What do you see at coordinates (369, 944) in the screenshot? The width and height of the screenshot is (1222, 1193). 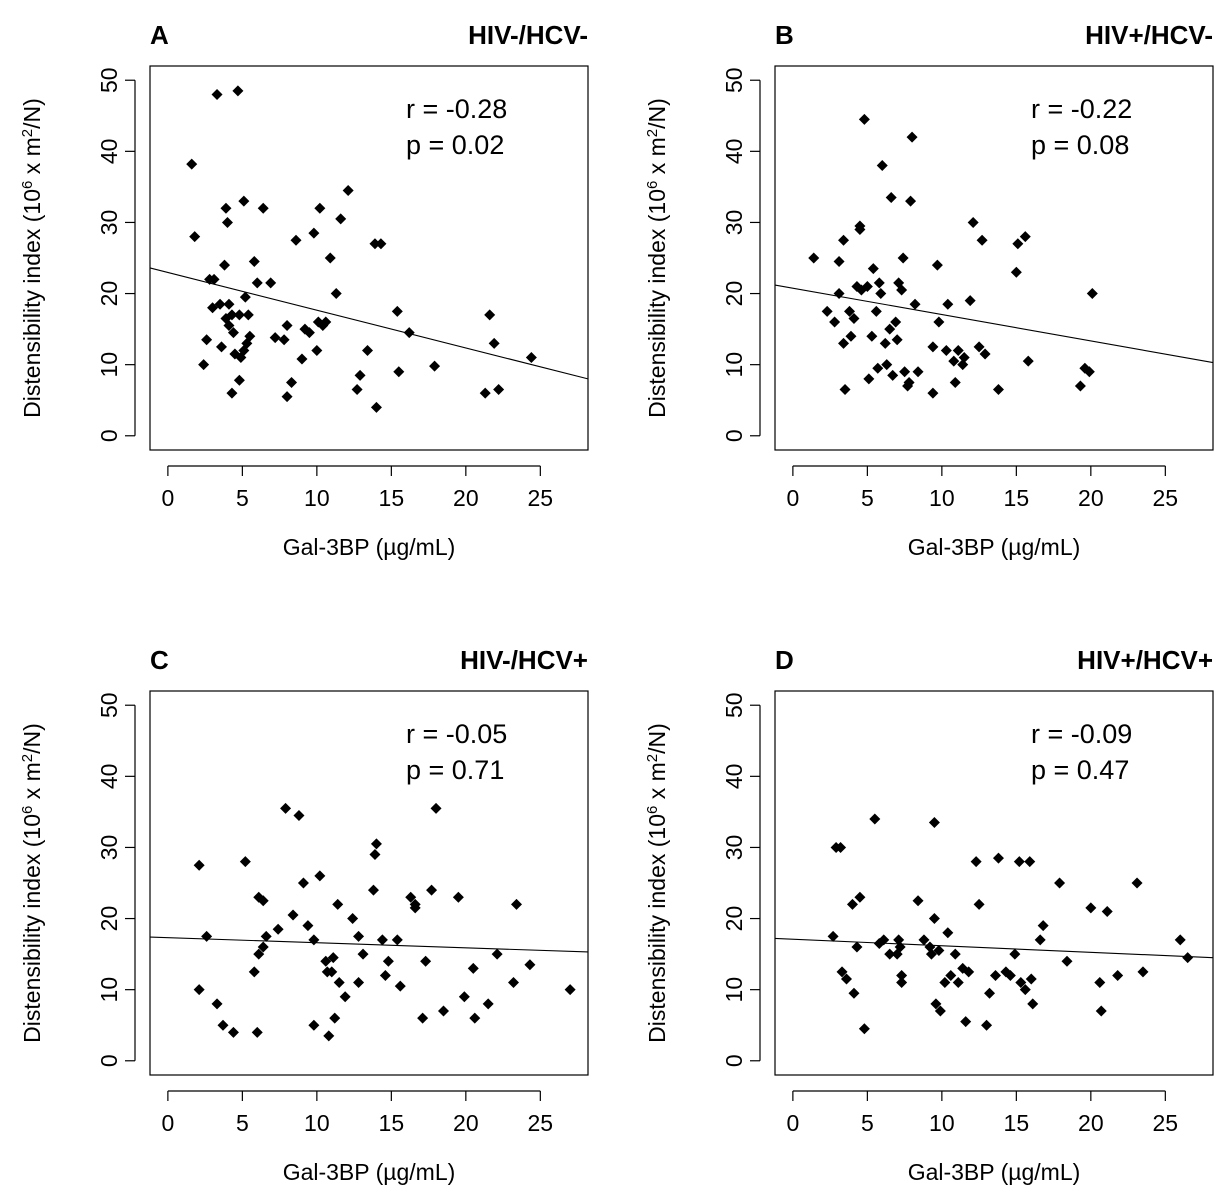 I see `regression-line` at bounding box center [369, 944].